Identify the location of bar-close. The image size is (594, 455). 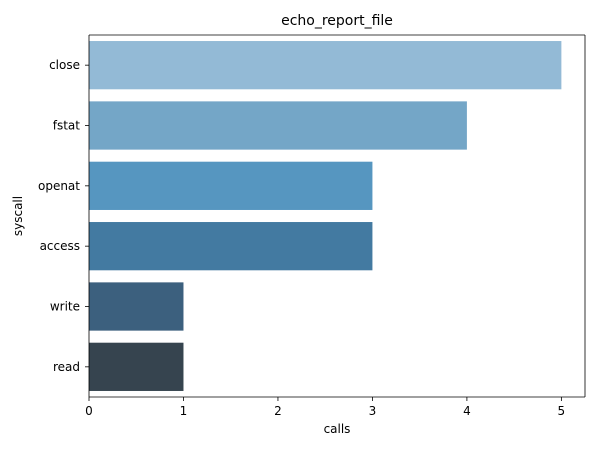
(325, 65).